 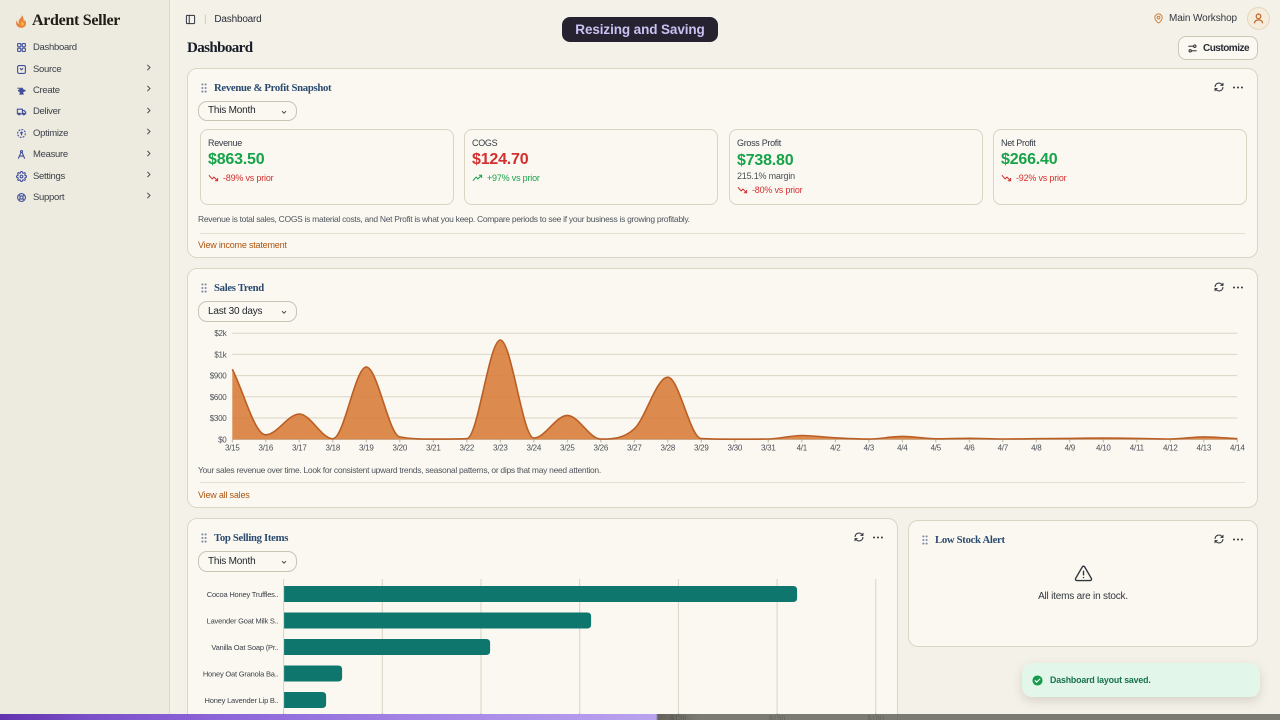 I want to click on svg-text: 3/28, so click(x=668, y=448).